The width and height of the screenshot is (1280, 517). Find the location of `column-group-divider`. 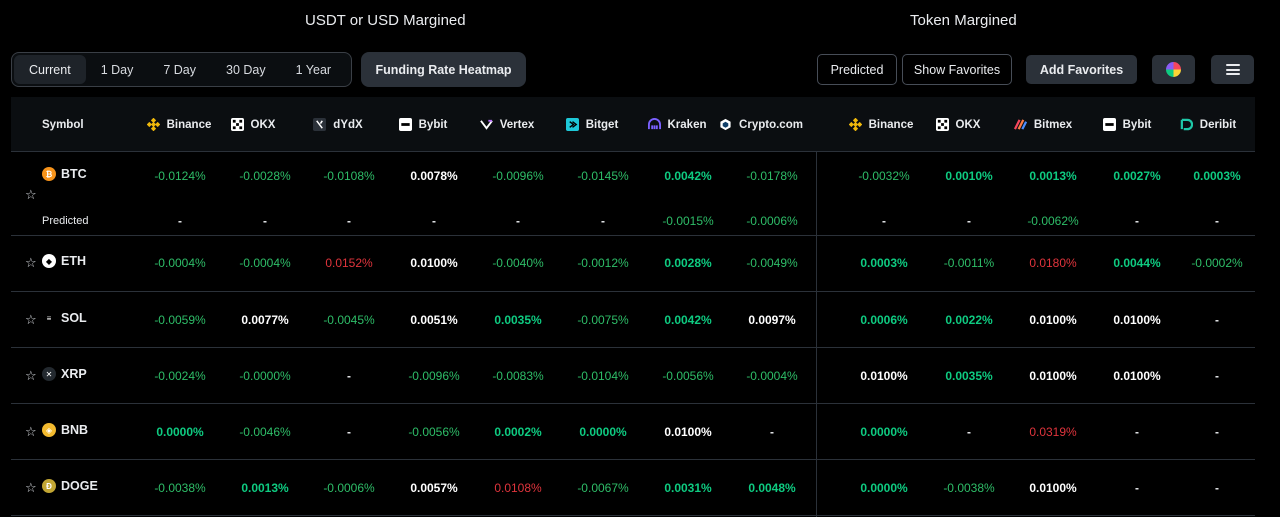

column-group-divider is located at coordinates (816, 334).